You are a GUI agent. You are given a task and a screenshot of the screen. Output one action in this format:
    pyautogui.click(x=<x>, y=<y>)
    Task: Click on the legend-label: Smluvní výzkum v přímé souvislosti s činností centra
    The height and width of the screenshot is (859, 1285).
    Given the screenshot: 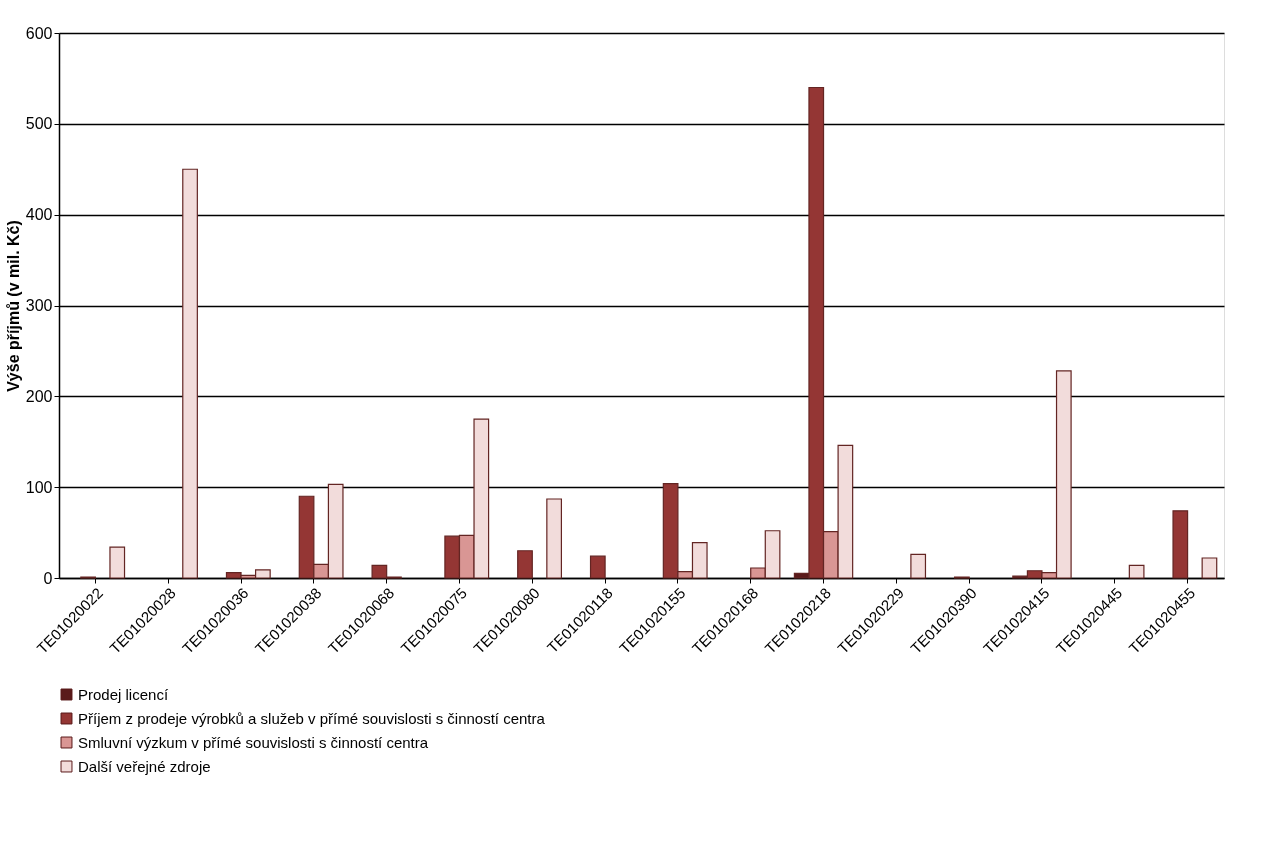 What is the action you would take?
    pyautogui.click(x=253, y=742)
    